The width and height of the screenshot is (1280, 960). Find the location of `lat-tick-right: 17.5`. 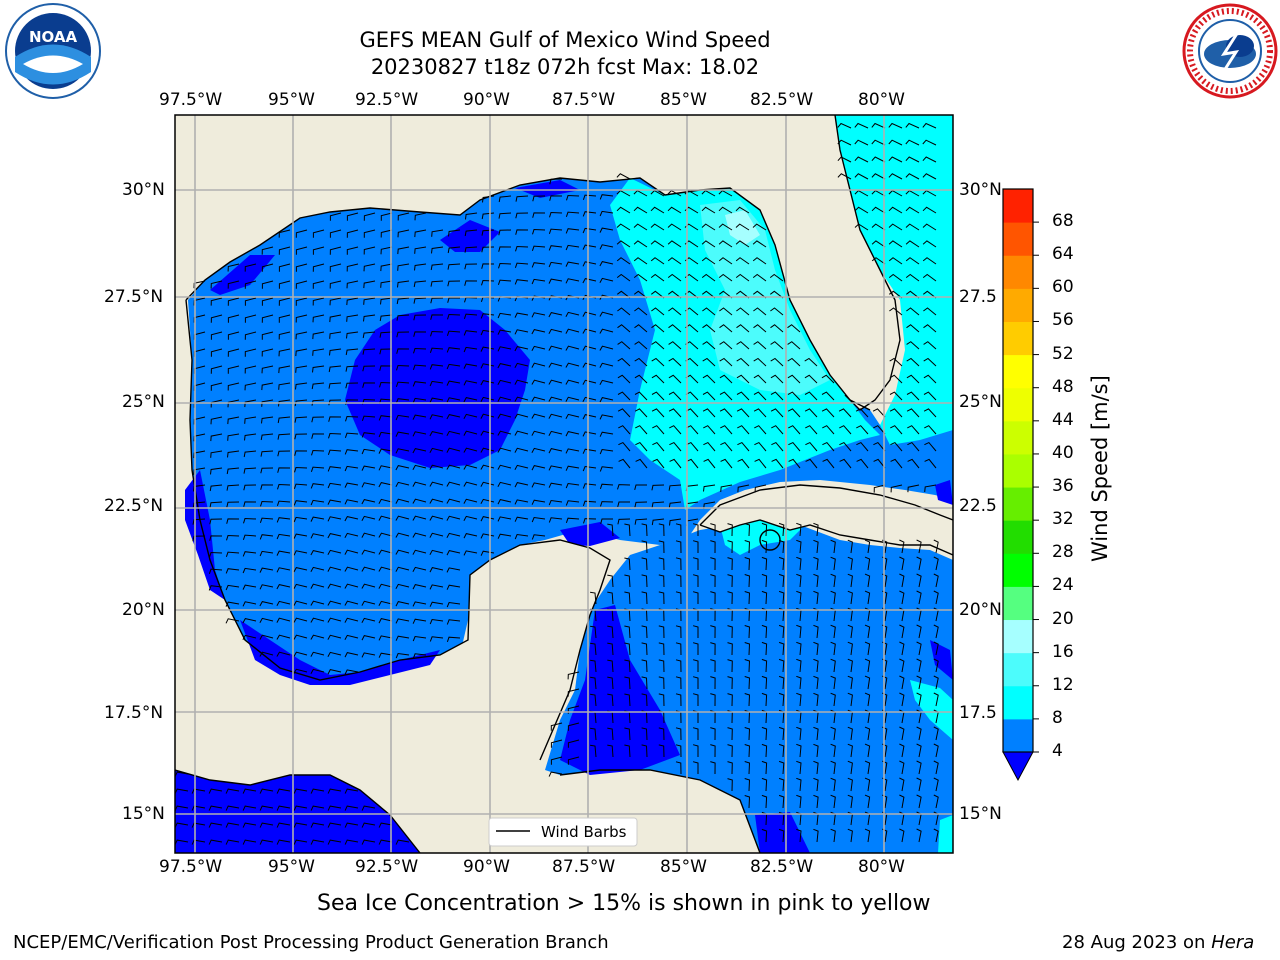

lat-tick-right: 17.5 is located at coordinates (978, 713).